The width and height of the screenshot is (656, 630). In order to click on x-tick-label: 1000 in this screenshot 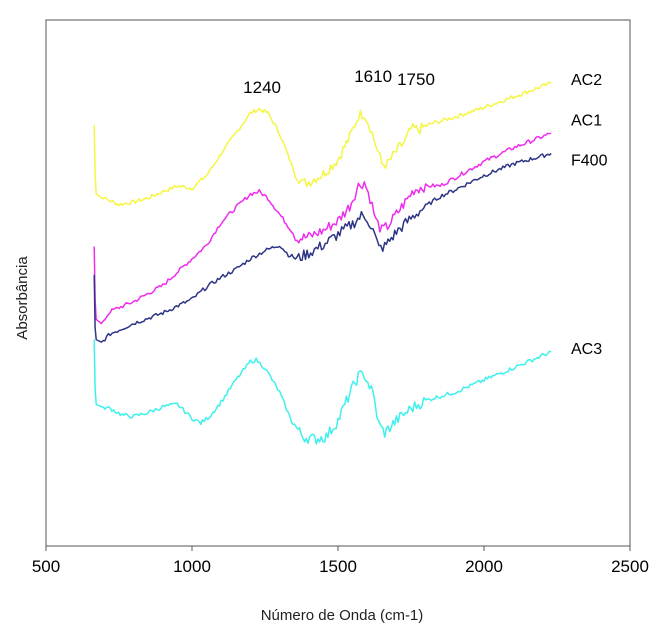, I will do `click(192, 566)`.